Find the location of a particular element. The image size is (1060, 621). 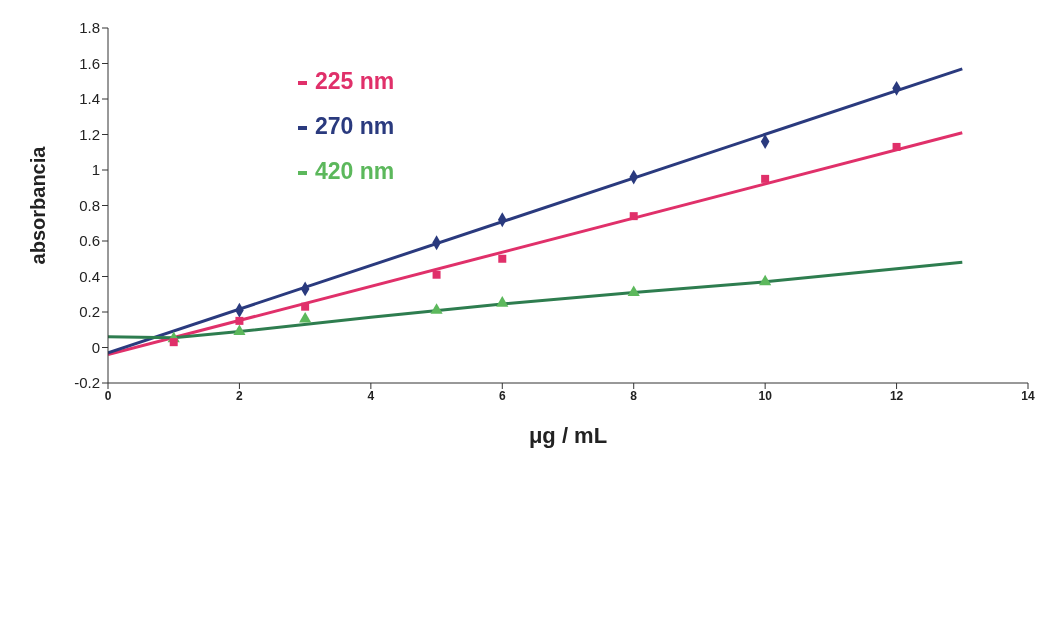

legend-label: 270 nm is located at coordinates (354, 126).